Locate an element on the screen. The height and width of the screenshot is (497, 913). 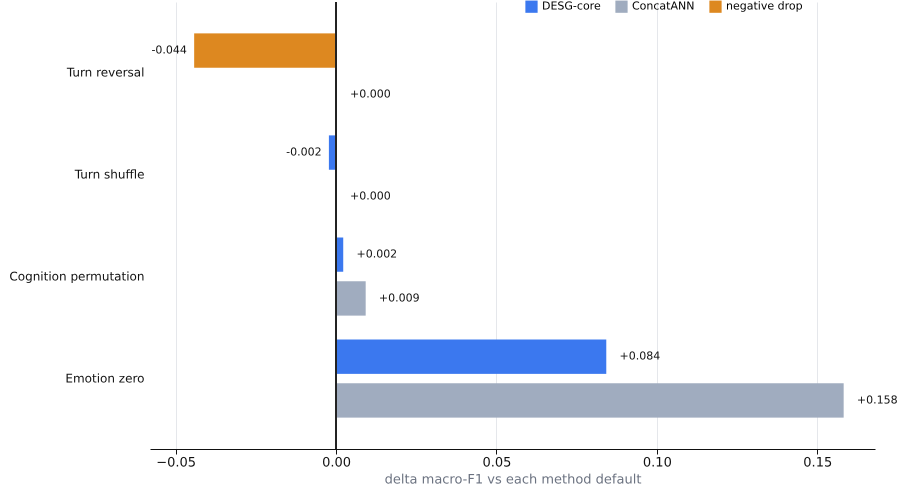
data-label: +0.158 is located at coordinates (877, 399).